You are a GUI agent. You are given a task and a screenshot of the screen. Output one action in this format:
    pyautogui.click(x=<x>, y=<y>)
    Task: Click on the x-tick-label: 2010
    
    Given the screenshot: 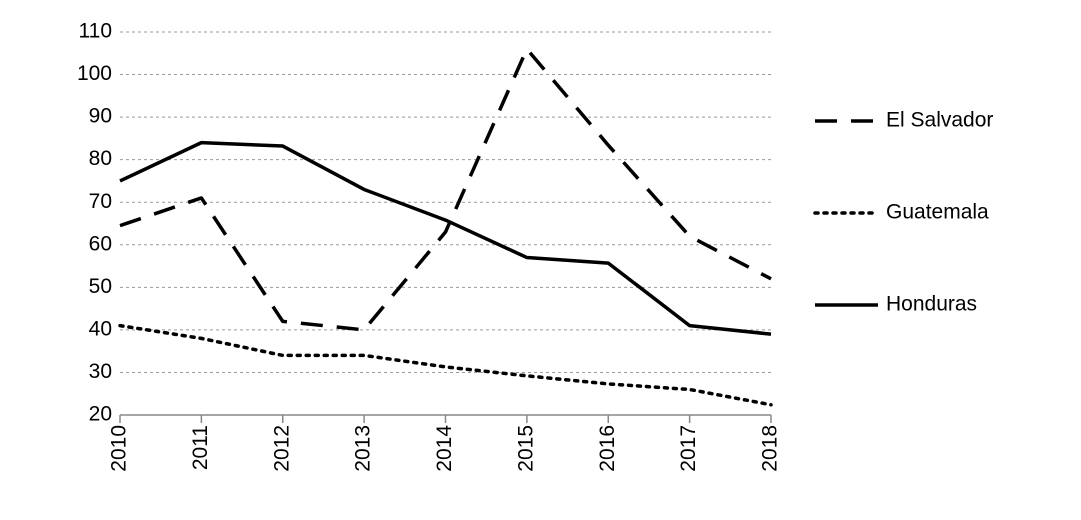 What is the action you would take?
    pyautogui.click(x=119, y=448)
    